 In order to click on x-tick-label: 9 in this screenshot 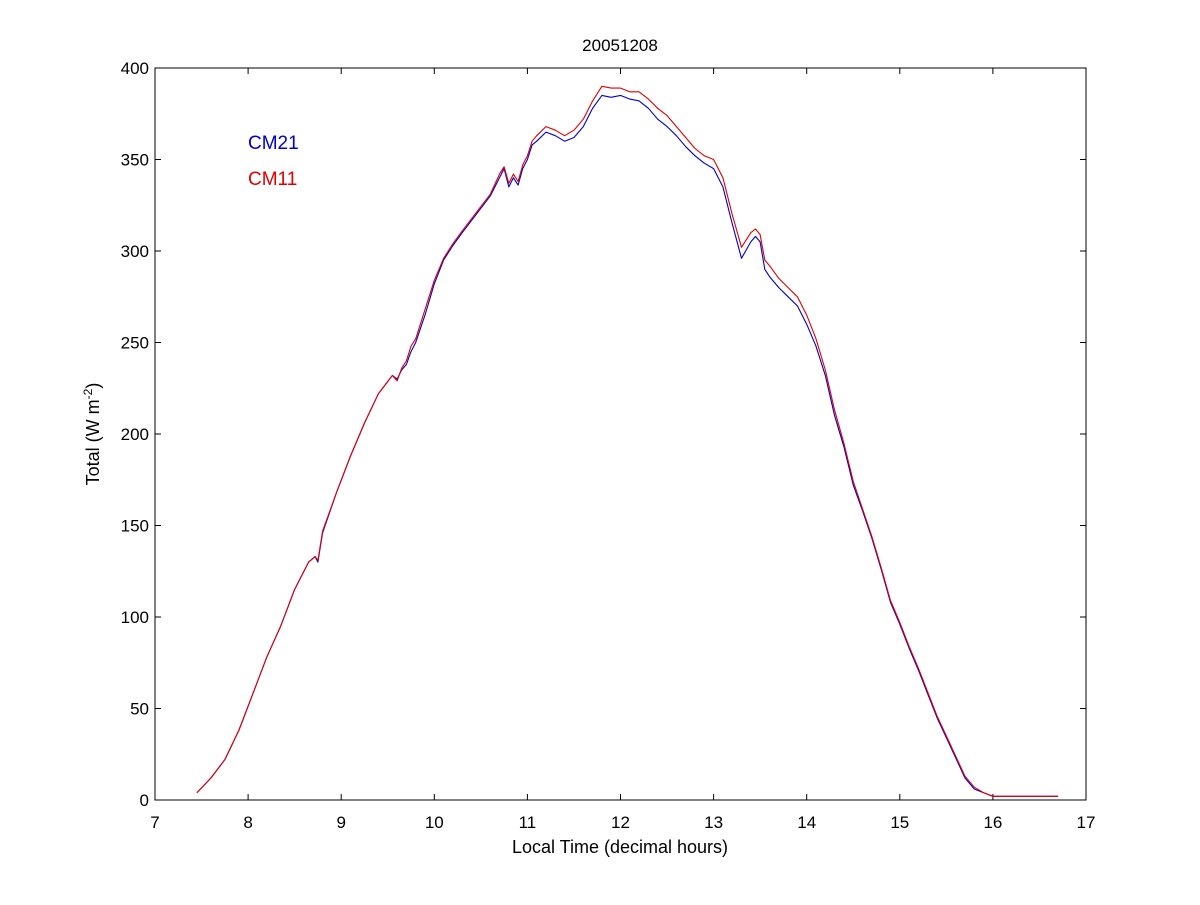, I will do `click(340, 822)`.